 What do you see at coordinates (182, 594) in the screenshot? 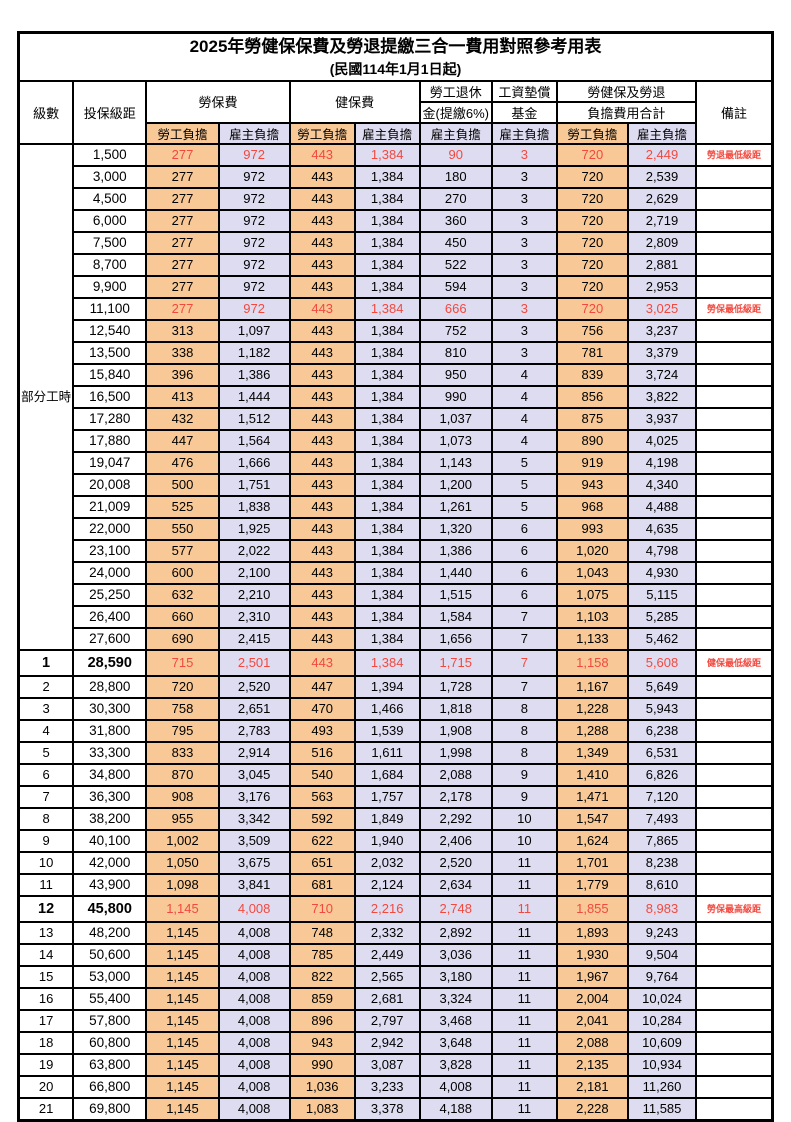
I see `cell-labor-fee-employee: 632` at bounding box center [182, 594].